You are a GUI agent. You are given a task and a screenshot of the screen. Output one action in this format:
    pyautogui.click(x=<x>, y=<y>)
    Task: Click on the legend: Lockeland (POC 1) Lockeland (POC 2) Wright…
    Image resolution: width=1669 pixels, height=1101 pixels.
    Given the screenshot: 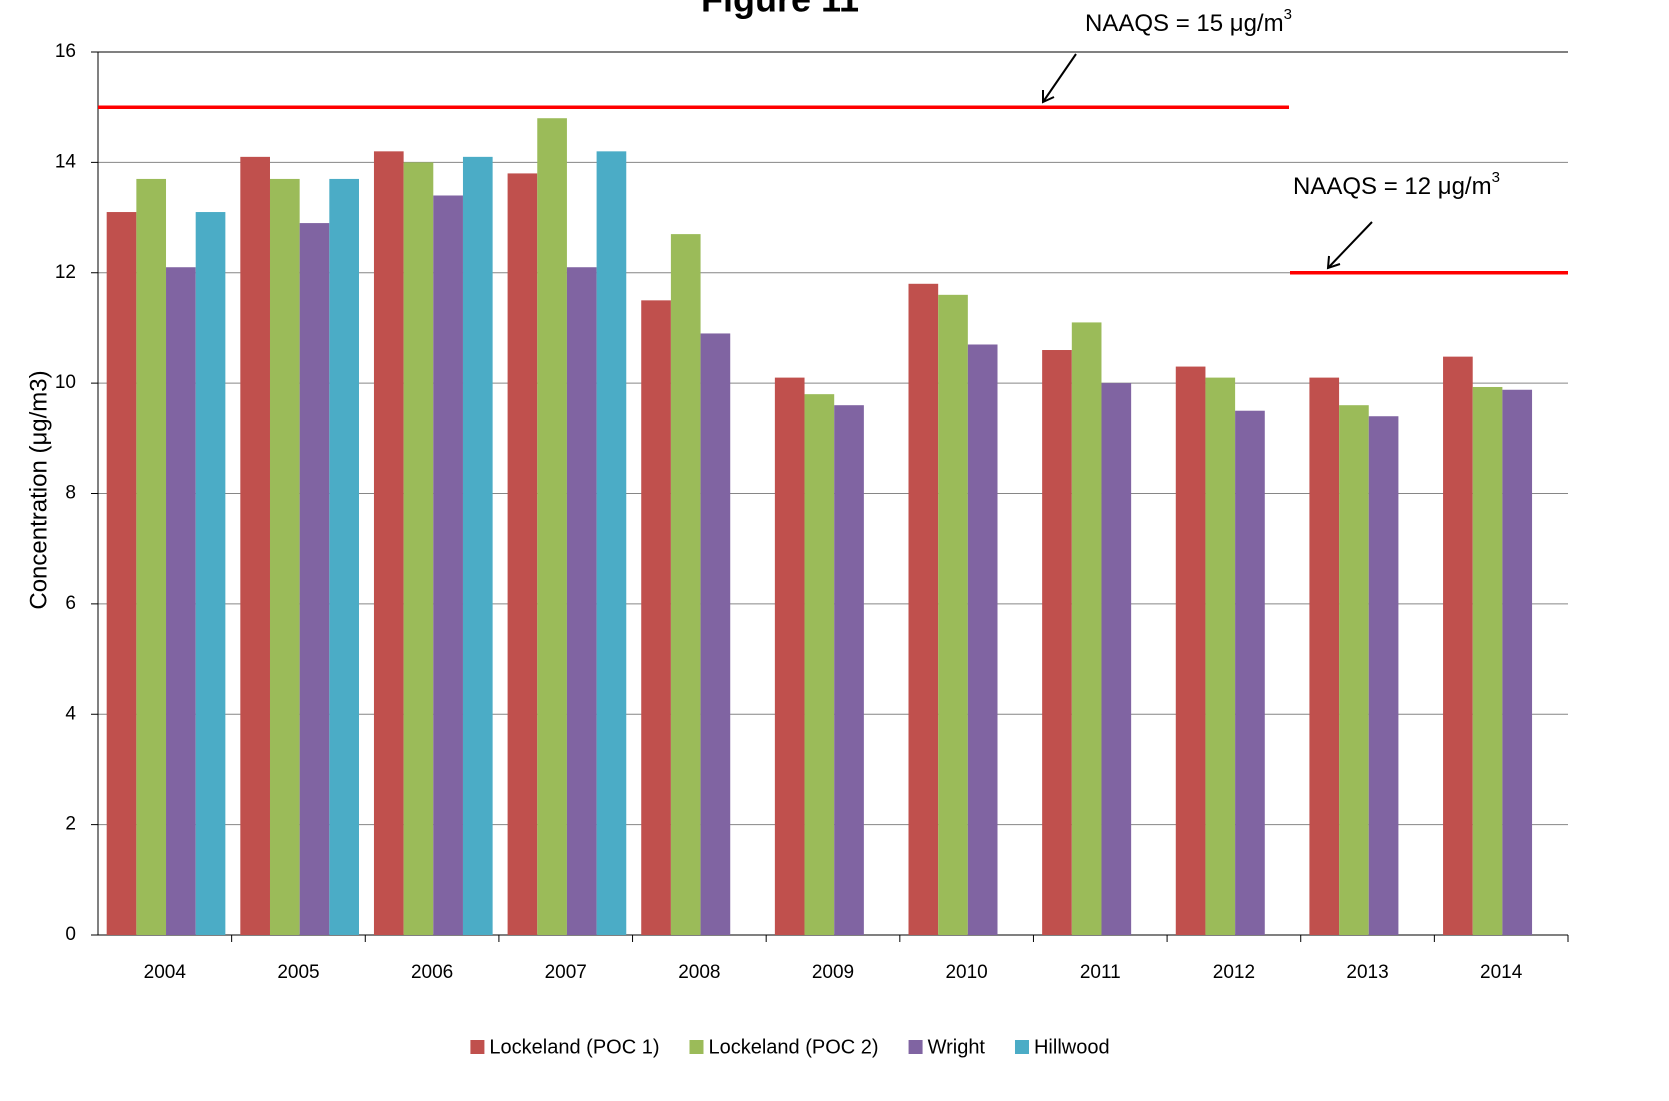 What is the action you would take?
    pyautogui.click(x=790, y=1047)
    